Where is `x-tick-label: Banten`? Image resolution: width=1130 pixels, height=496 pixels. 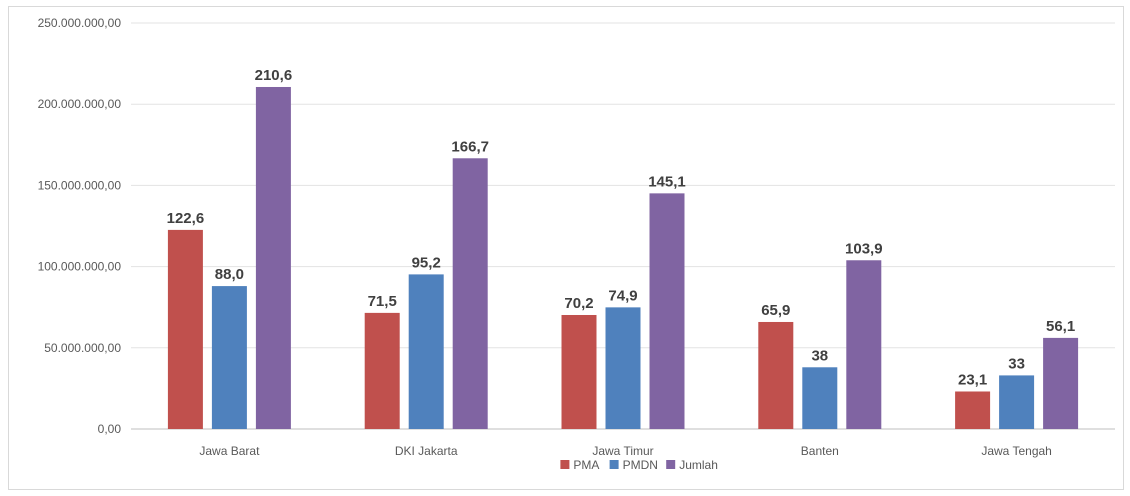 x-tick-label: Banten is located at coordinates (820, 451).